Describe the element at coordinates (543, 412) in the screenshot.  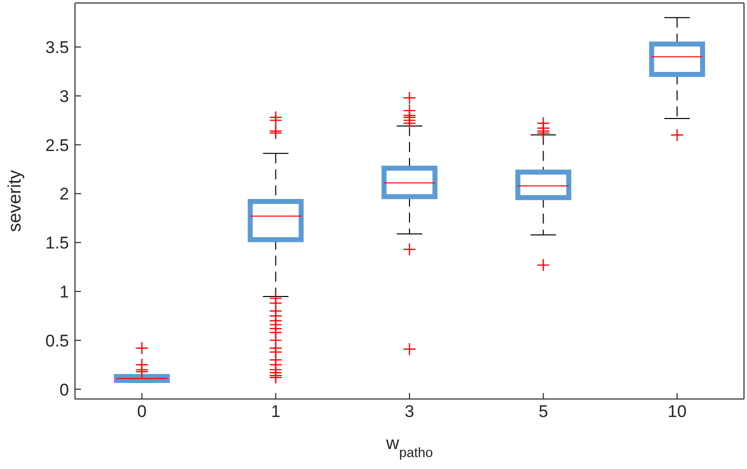
I see `x-tick-label: 5` at that location.